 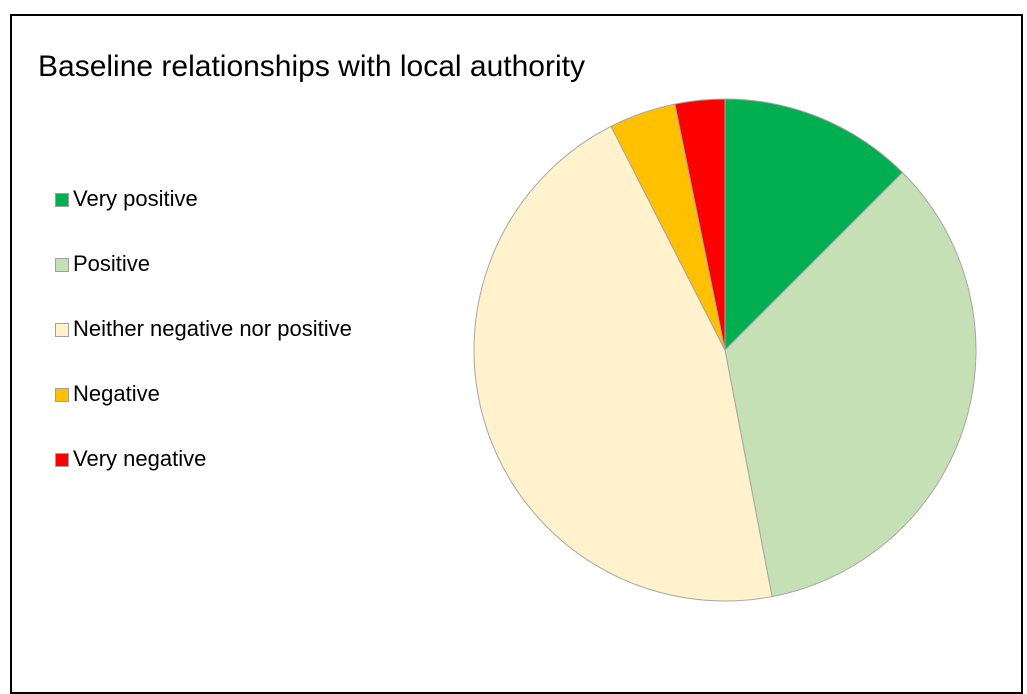 What do you see at coordinates (135, 198) in the screenshot?
I see `legend-label-very-positive: Very positive` at bounding box center [135, 198].